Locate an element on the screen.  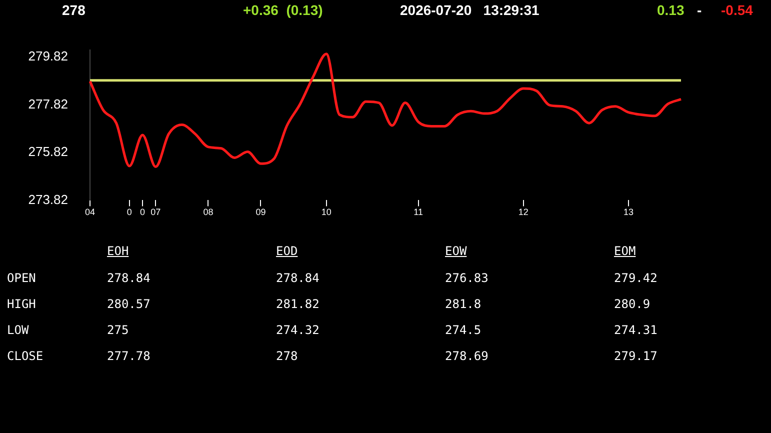
text: 278.69 is located at coordinates (466, 356).